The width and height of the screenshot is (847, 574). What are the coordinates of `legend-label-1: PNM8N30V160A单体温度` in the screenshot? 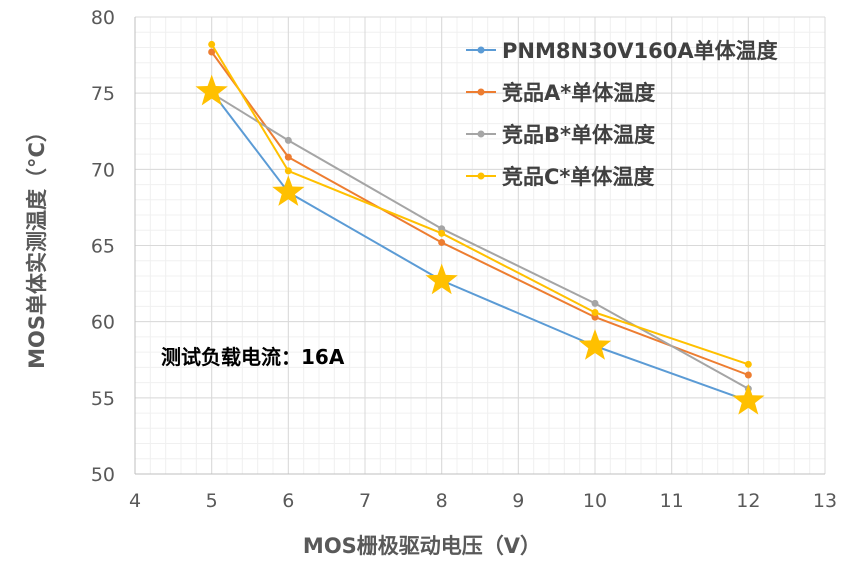 It's located at (640, 51).